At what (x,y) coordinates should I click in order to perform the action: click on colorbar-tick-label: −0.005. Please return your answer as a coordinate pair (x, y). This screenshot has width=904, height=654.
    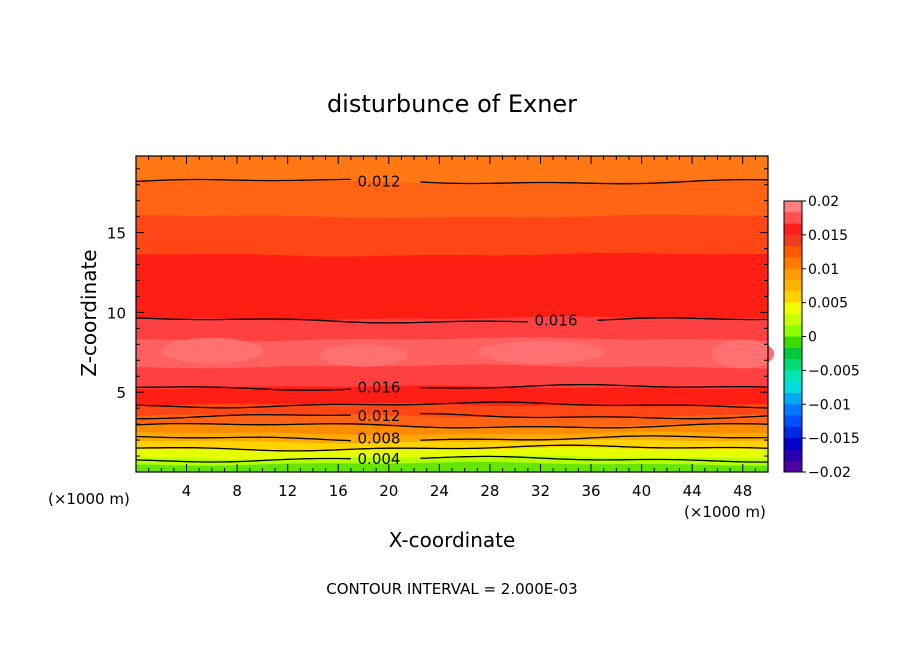
    Looking at the image, I should click on (834, 371).